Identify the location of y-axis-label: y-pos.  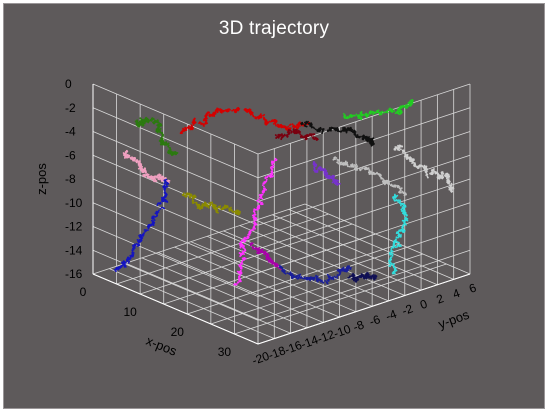
(453, 319).